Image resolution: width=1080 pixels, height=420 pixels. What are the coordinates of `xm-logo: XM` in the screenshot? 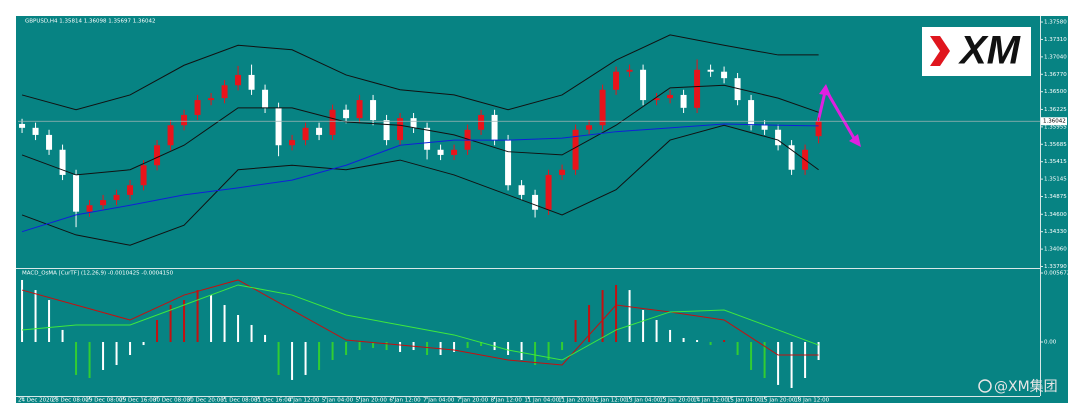 It's located at (976, 51).